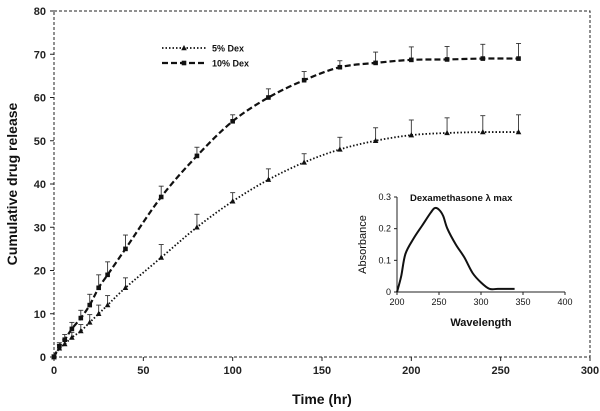  I want to click on x-tick-label: 200, so click(411, 371).